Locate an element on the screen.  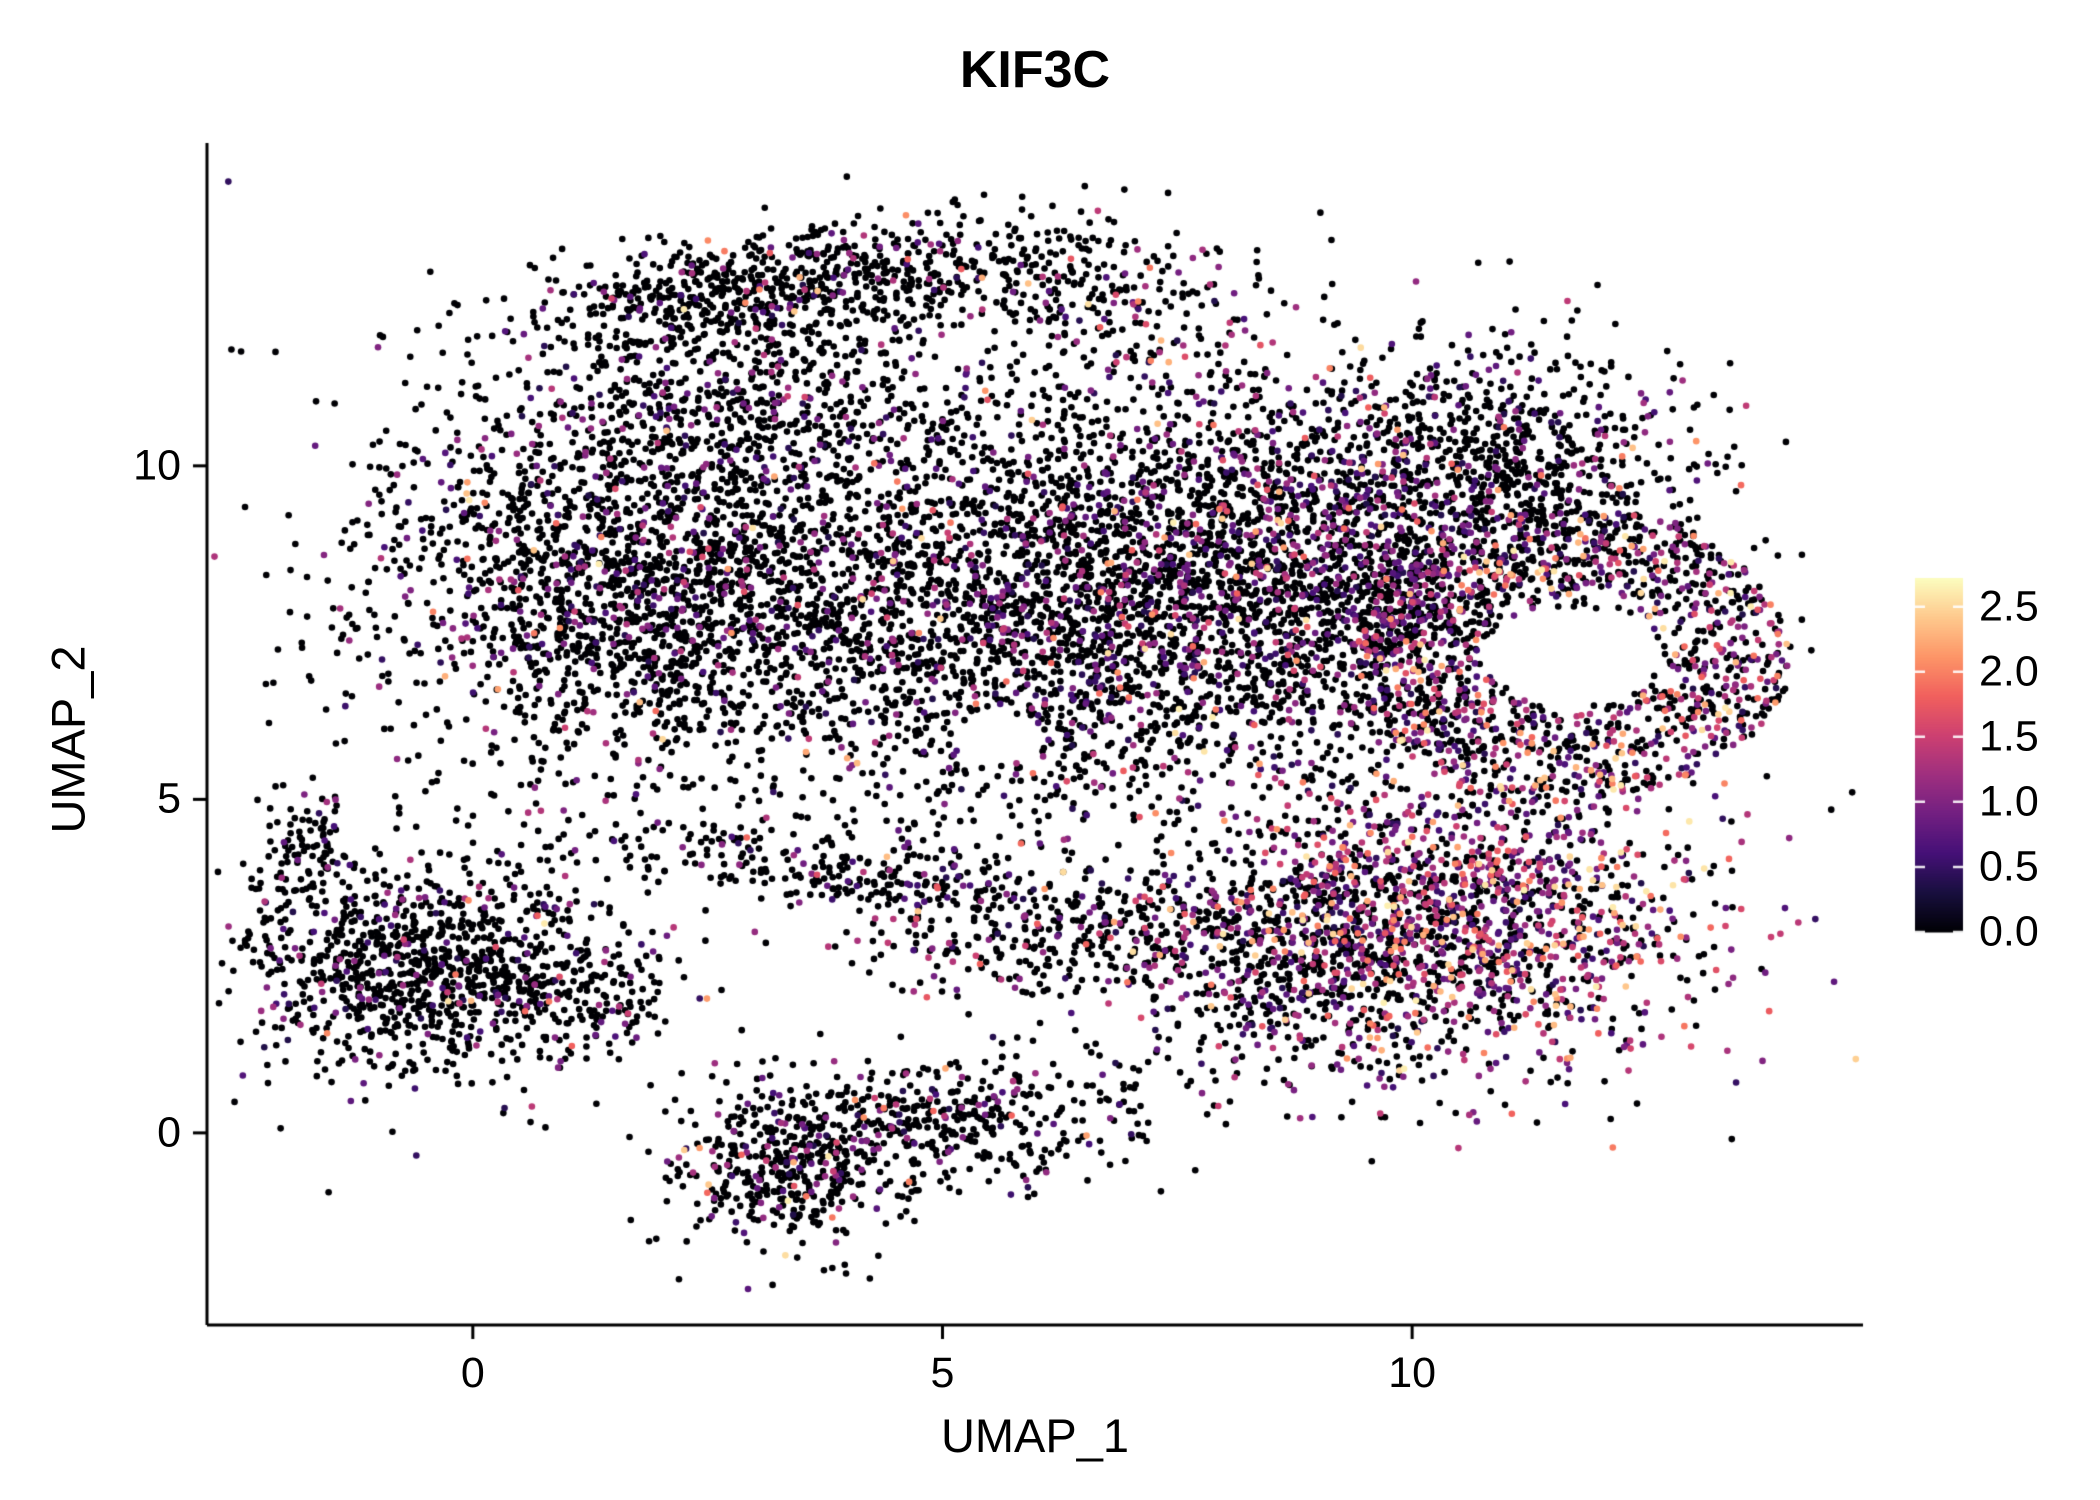
x-axis-label: UMAP_1 is located at coordinates (1035, 1435).